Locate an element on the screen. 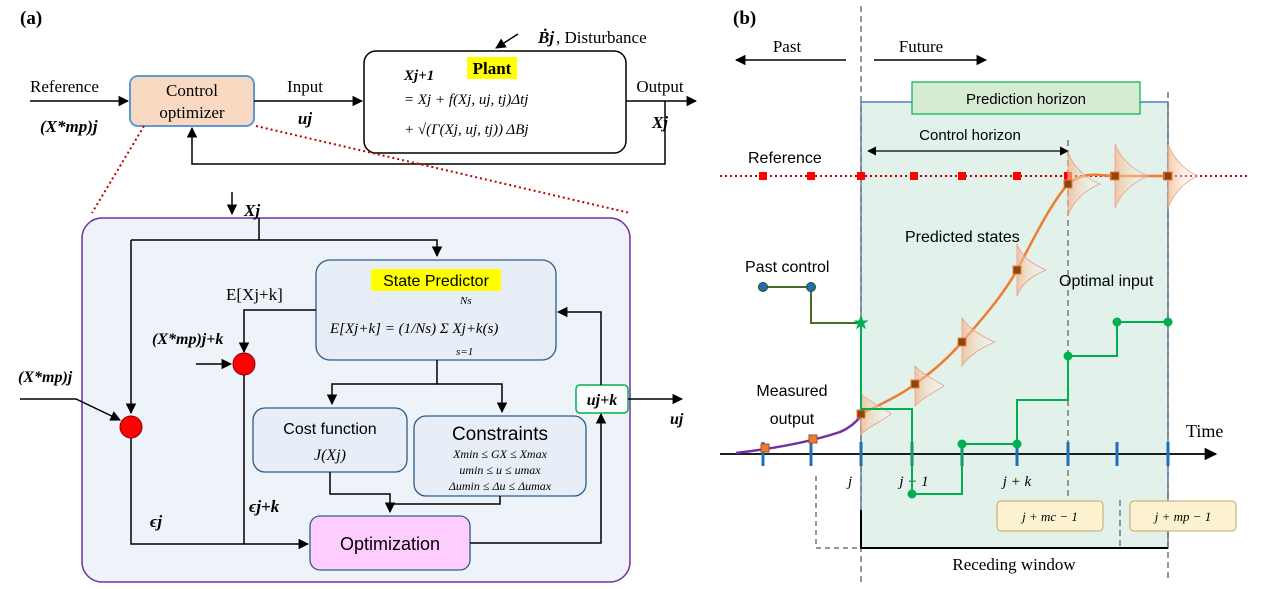  plant-eq-3: + √(Γ(Xj, uj, tj)) ΔBj is located at coordinates (466, 130).